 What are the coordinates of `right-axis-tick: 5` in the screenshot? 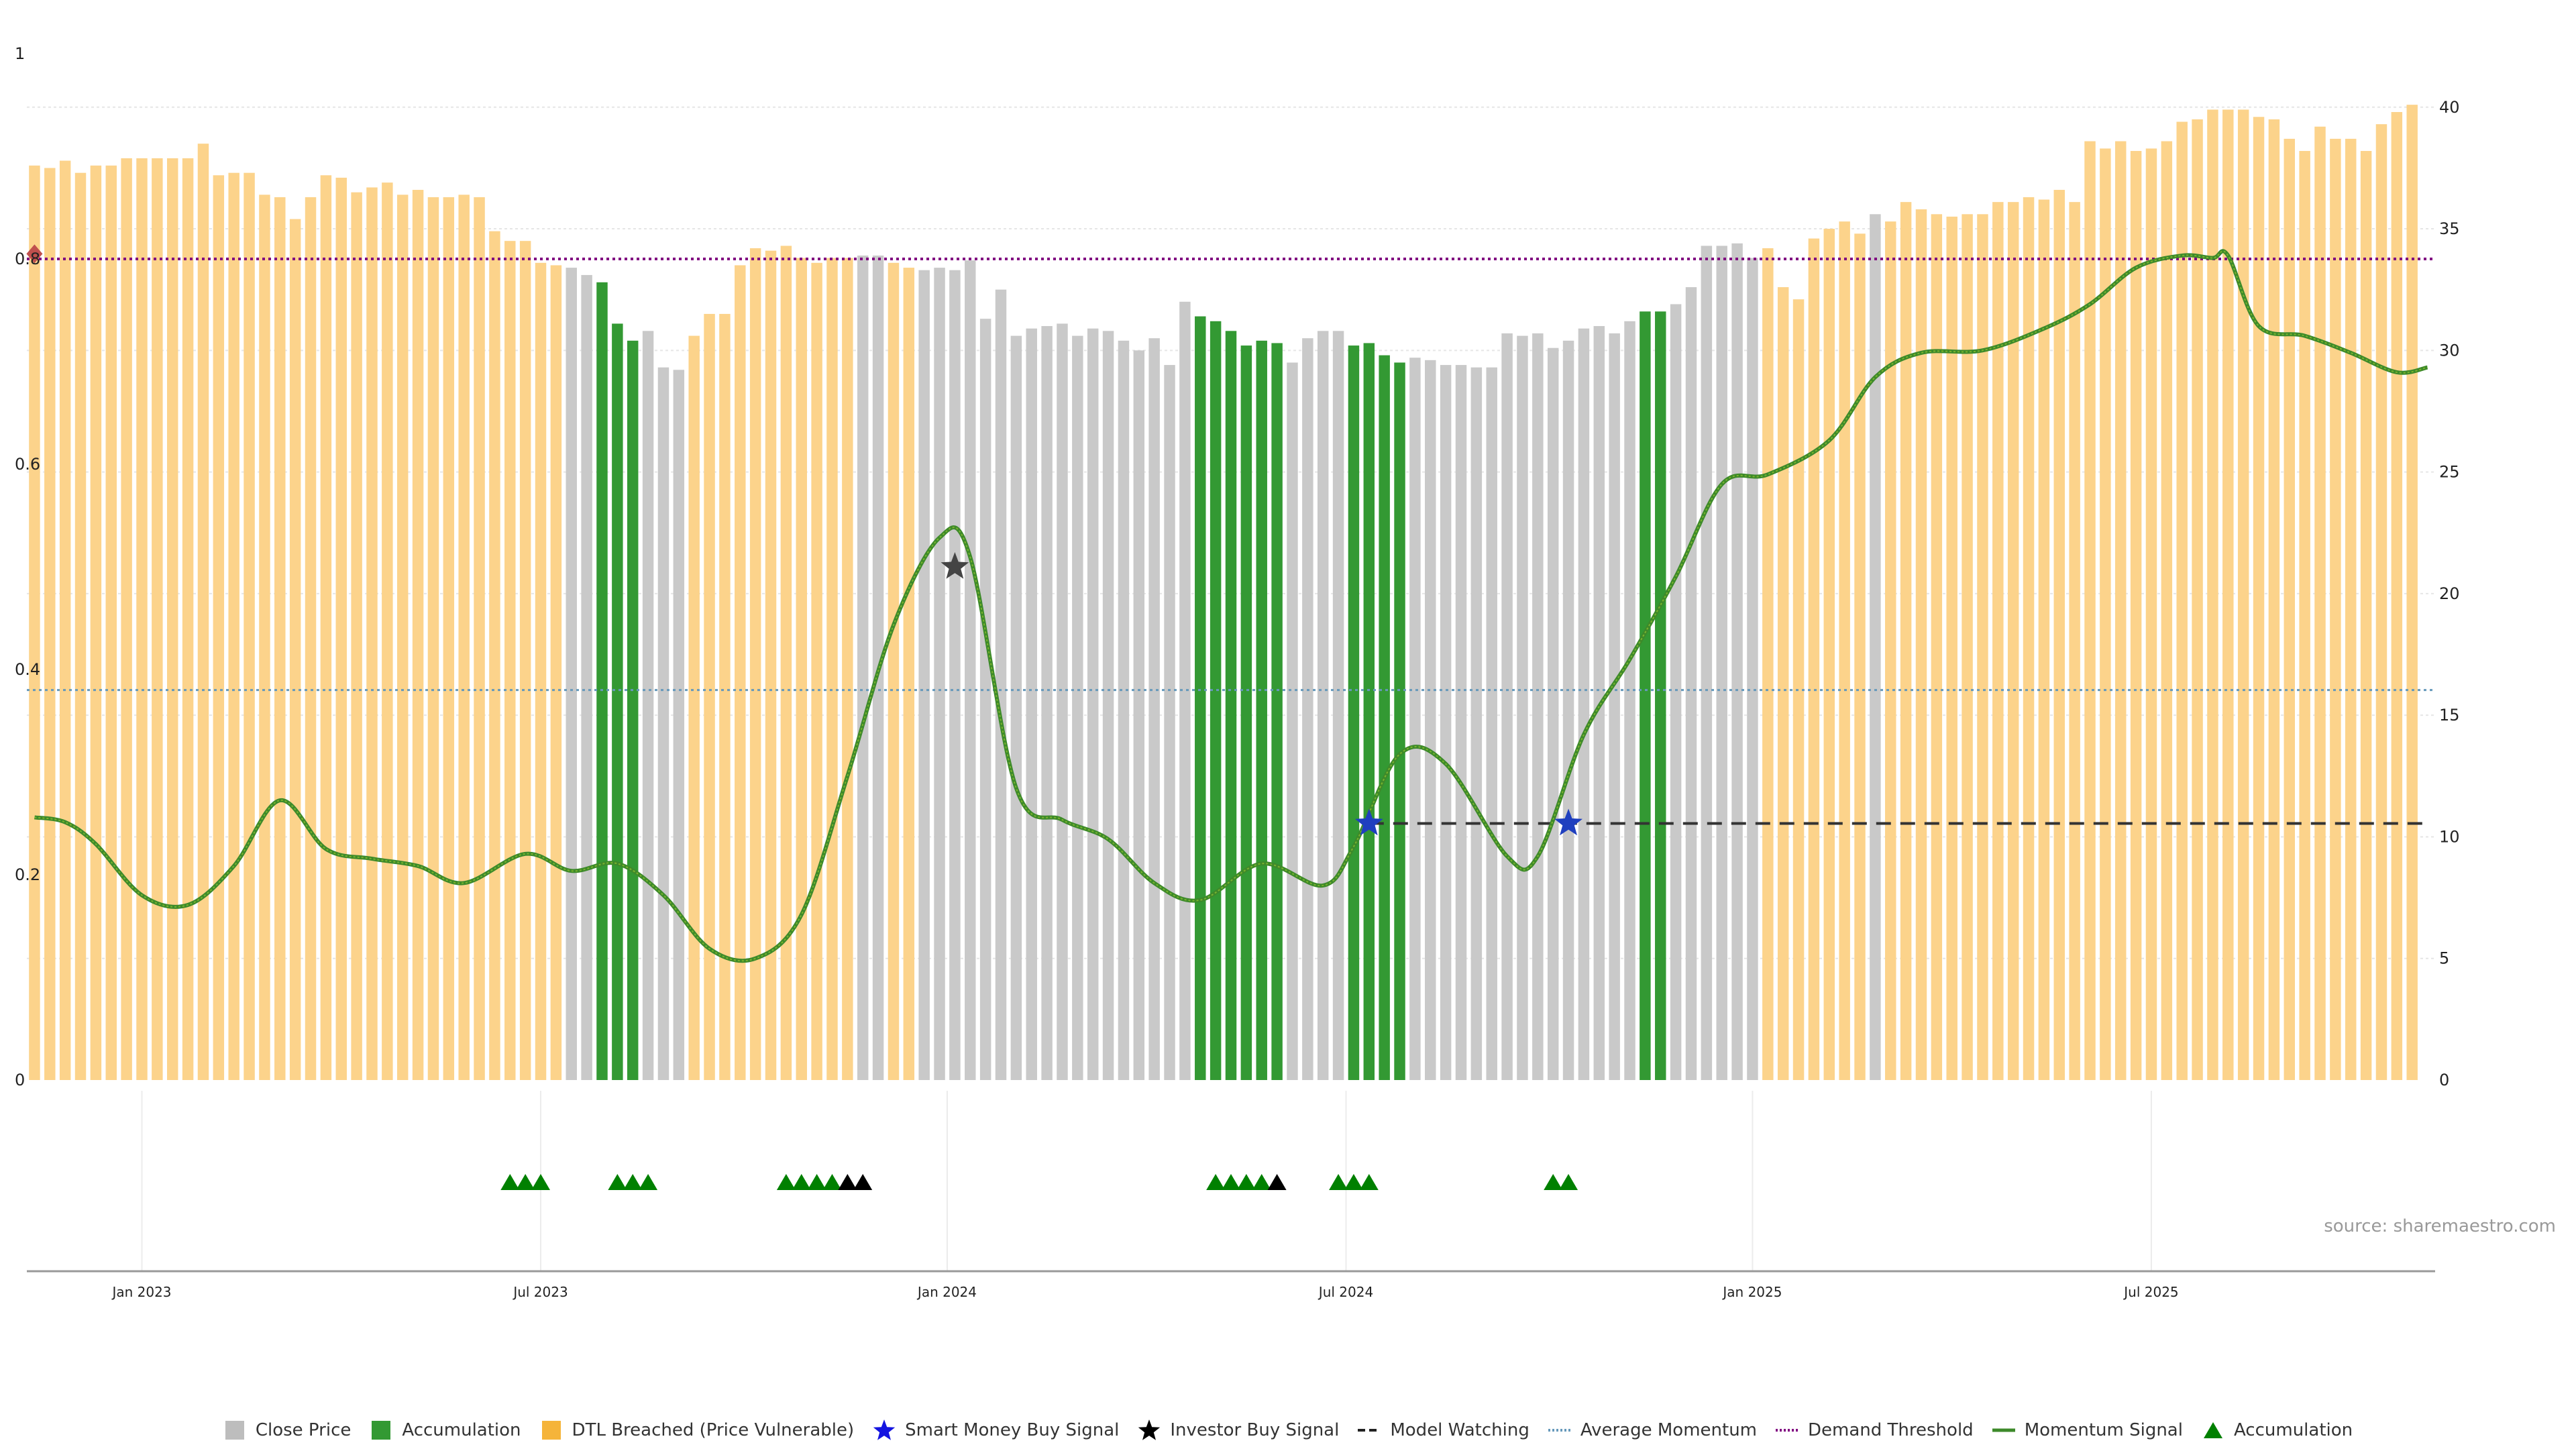 It's located at (2444, 958).